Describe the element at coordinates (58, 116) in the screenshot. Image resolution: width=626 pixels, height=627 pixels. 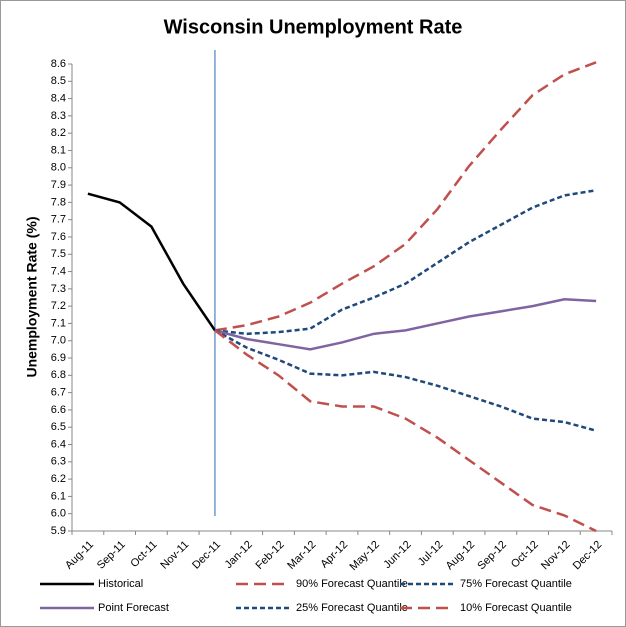
I see `y-tick-label: 8.3` at that location.